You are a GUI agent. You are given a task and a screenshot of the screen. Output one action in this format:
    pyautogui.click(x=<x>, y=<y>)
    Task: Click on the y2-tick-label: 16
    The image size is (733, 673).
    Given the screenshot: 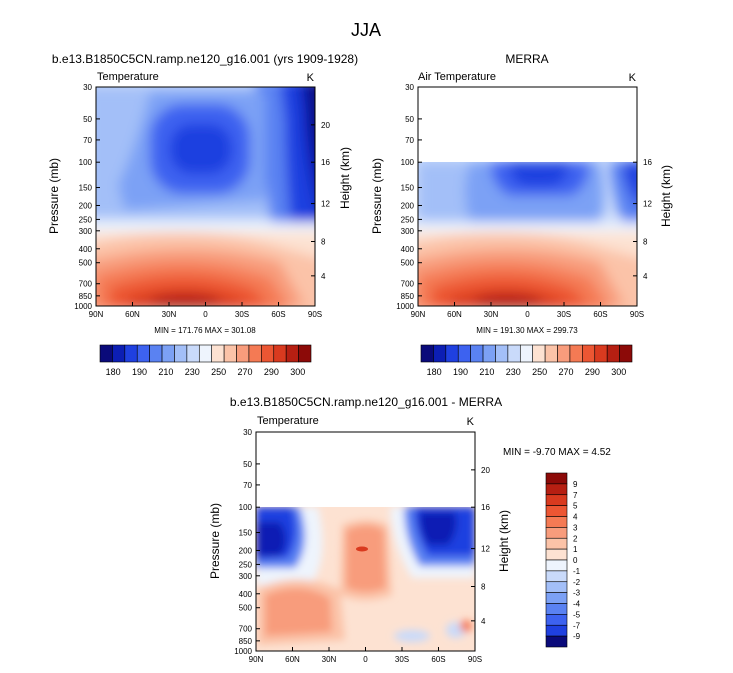 What is the action you would take?
    pyautogui.click(x=485, y=507)
    